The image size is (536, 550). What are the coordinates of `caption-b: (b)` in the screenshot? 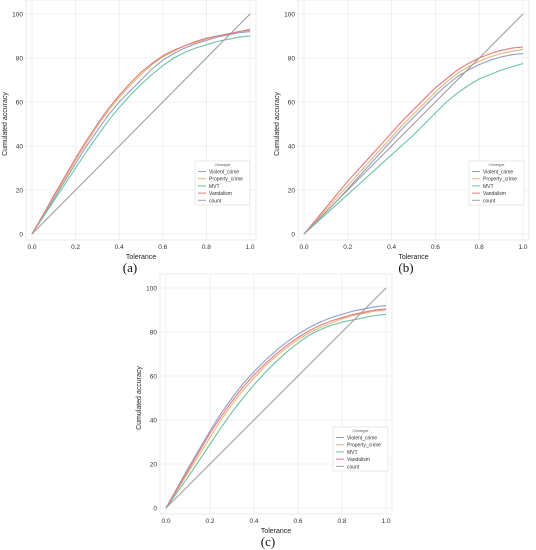 It's located at (406, 267).